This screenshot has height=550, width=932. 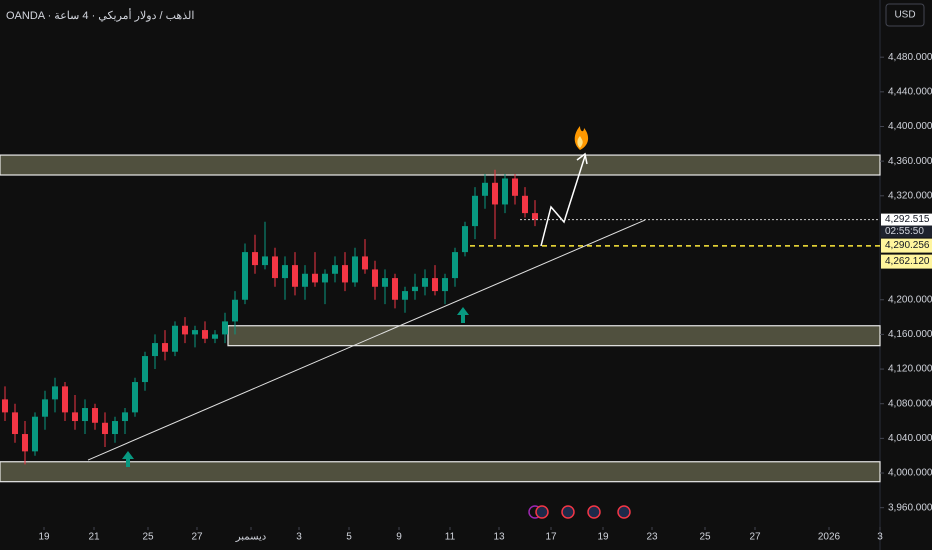 What do you see at coordinates (580, 142) in the screenshot?
I see `fire-core` at bounding box center [580, 142].